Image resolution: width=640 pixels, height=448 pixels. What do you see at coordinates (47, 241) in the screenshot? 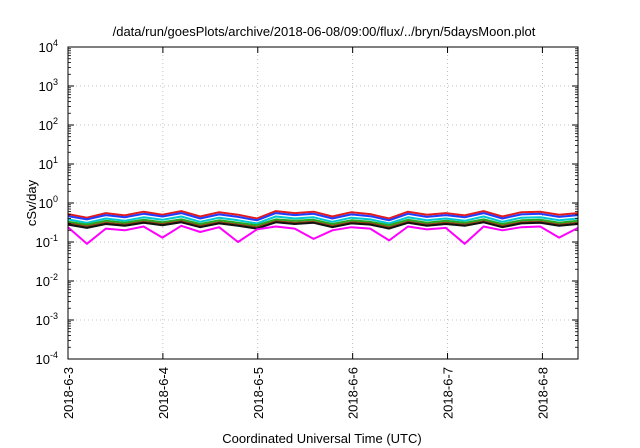
I see `y-tick-label: 10⁻¹` at bounding box center [47, 241].